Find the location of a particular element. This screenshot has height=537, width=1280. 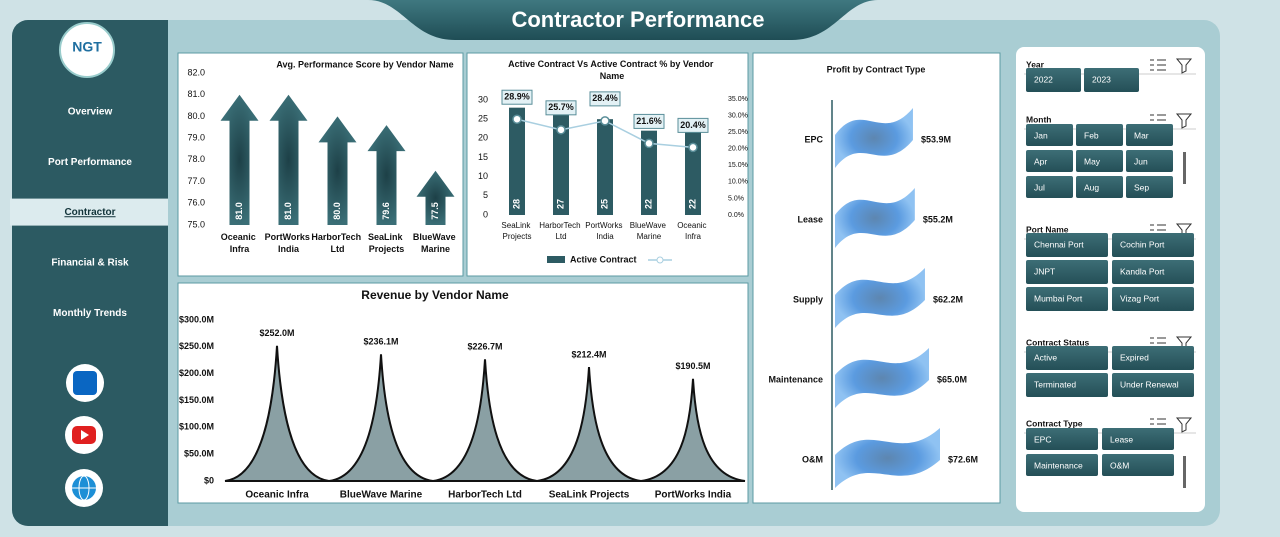

y-tick-label: 77.0 is located at coordinates (196, 181).